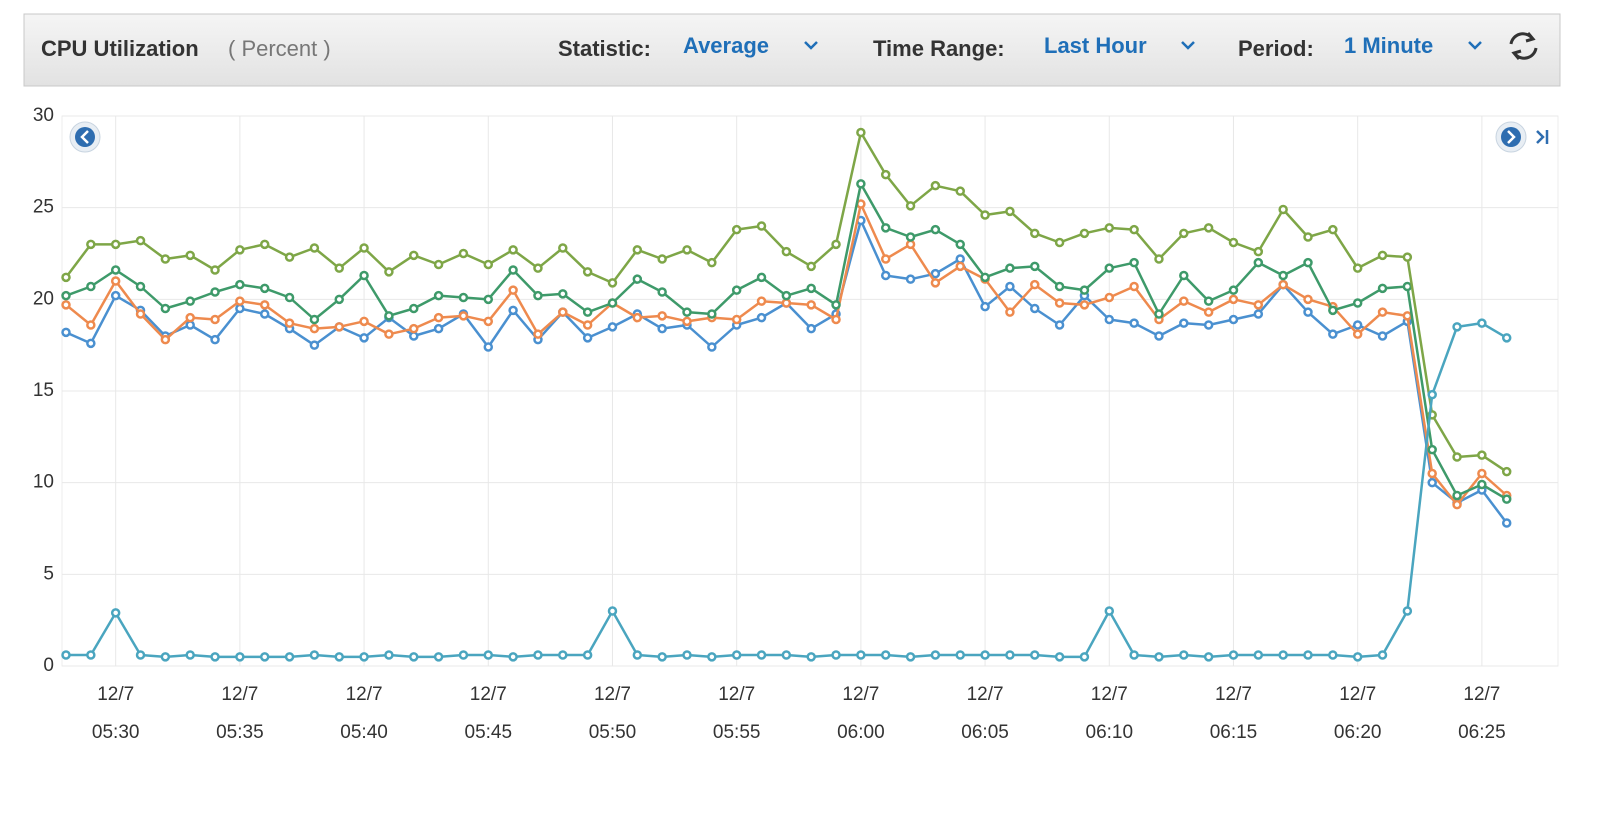  What do you see at coordinates (1542, 137) in the screenshot?
I see `scroll-end-button` at bounding box center [1542, 137].